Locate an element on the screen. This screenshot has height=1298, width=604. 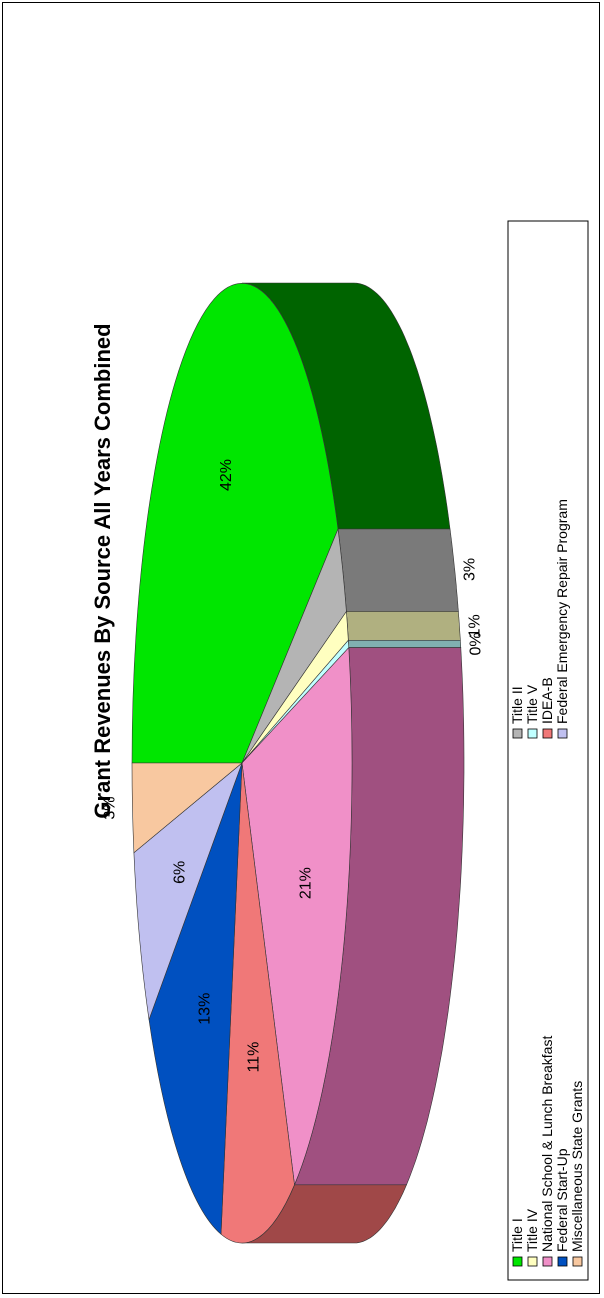
pie-slice-title-i is located at coordinates (235, 523).